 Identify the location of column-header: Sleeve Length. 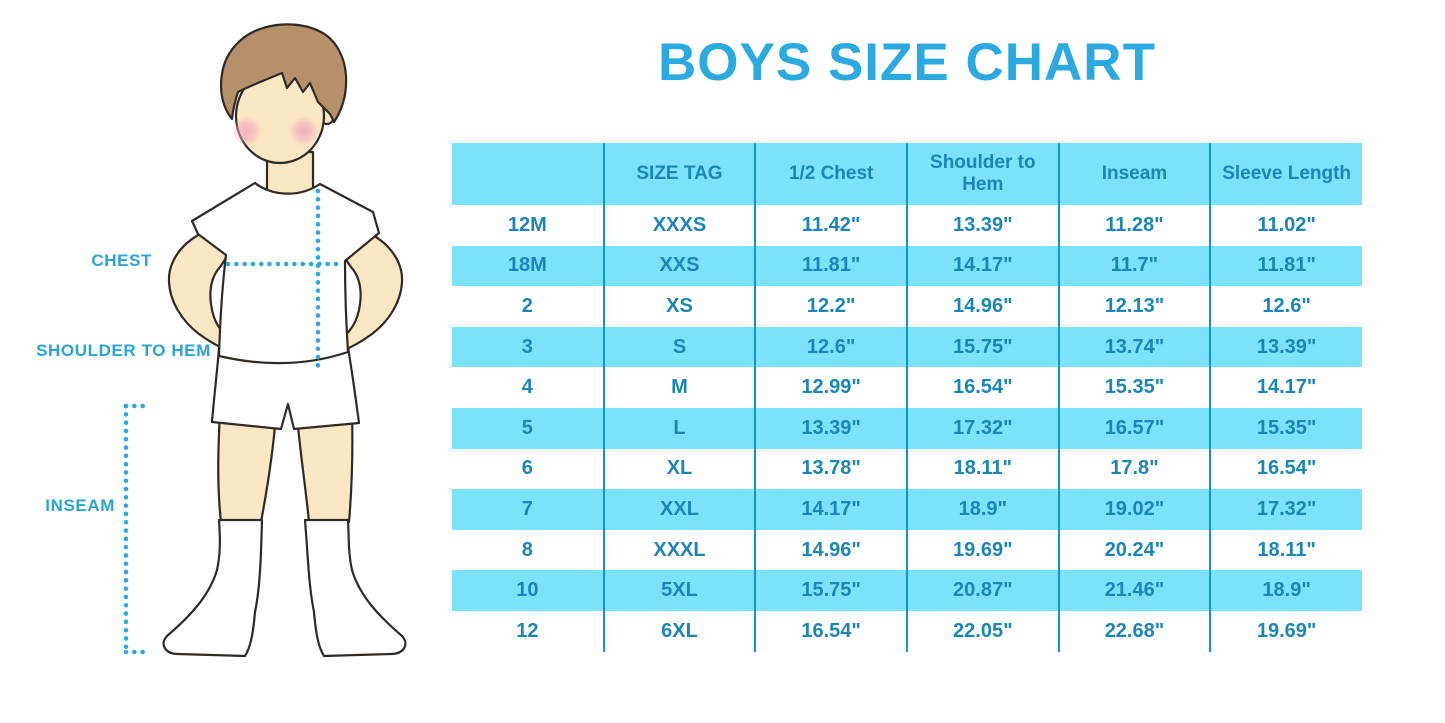
(1286, 174).